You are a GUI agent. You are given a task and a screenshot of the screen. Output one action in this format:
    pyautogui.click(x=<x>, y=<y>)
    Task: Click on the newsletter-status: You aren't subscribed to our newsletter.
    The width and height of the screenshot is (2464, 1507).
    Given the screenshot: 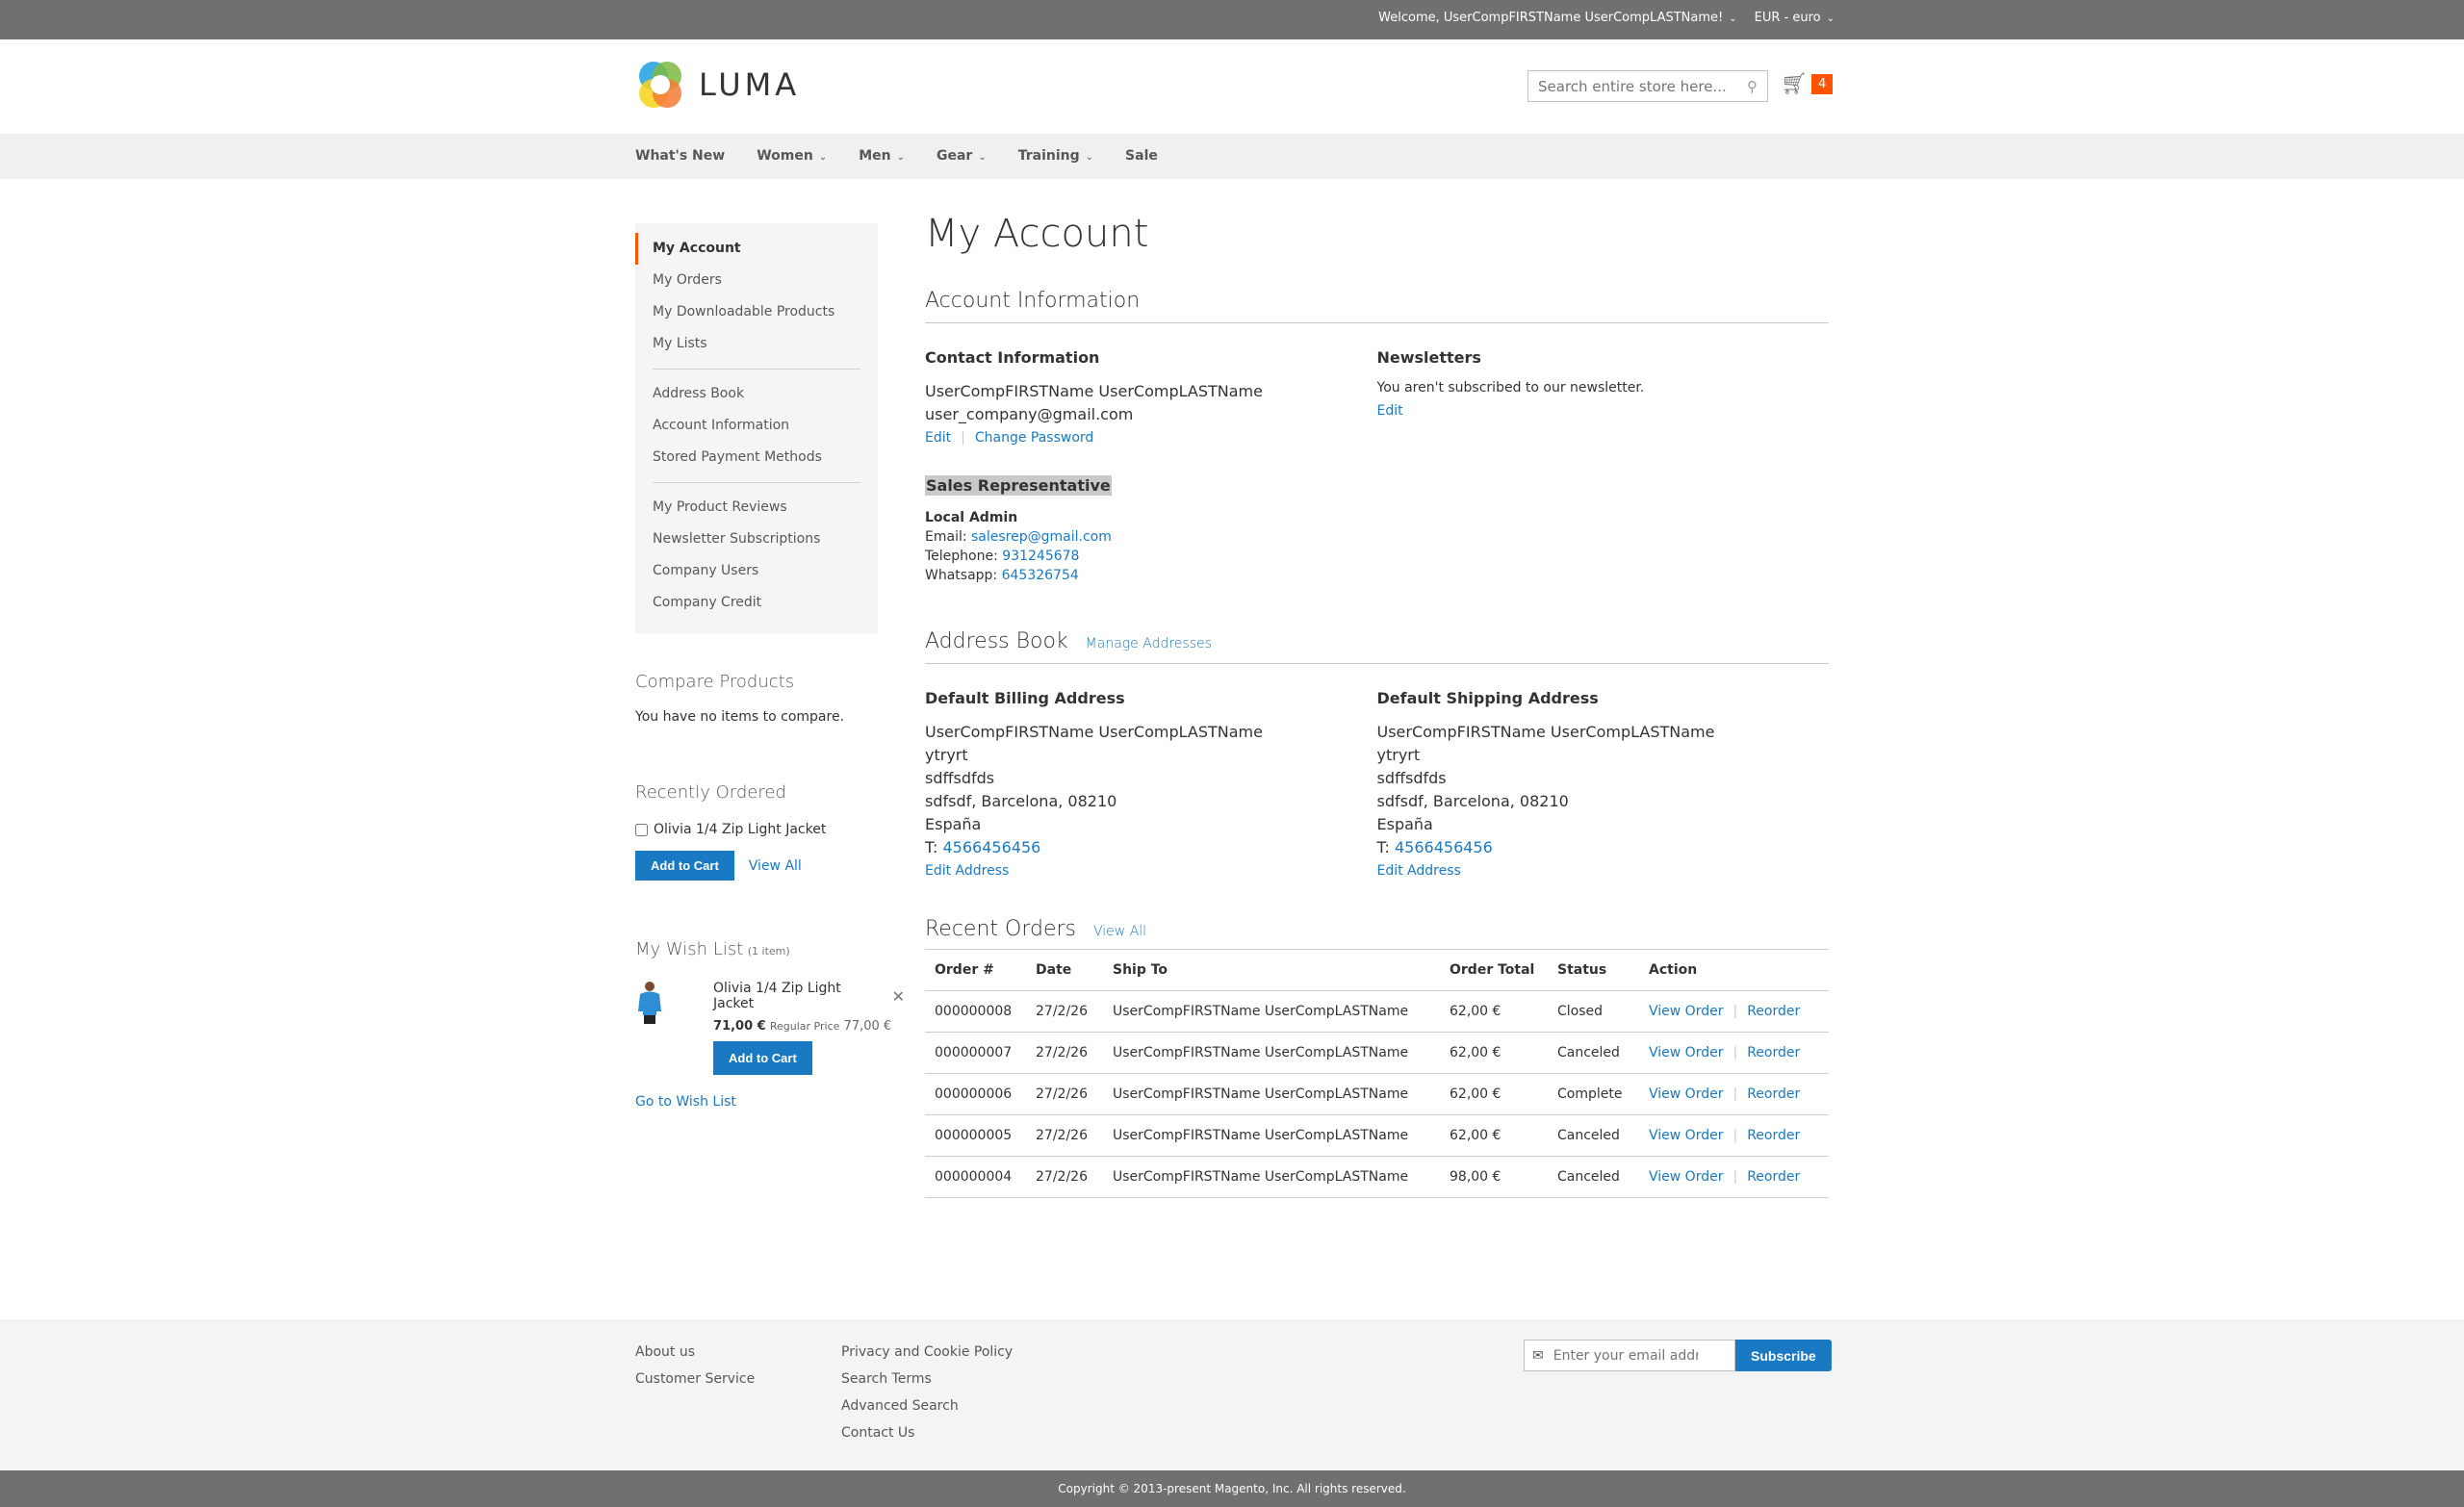 What is the action you would take?
    pyautogui.click(x=1510, y=388)
    